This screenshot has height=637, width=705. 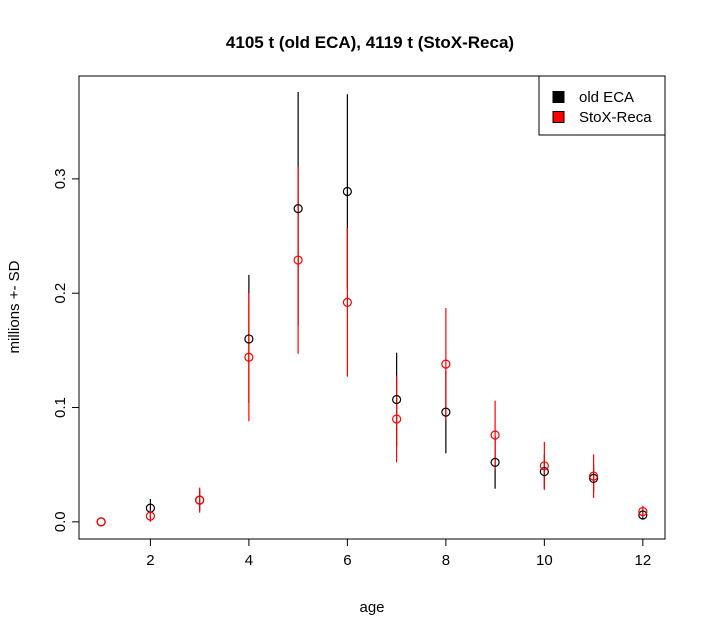 What do you see at coordinates (60, 407) in the screenshot?
I see `y-tick-label: 0.1` at bounding box center [60, 407].